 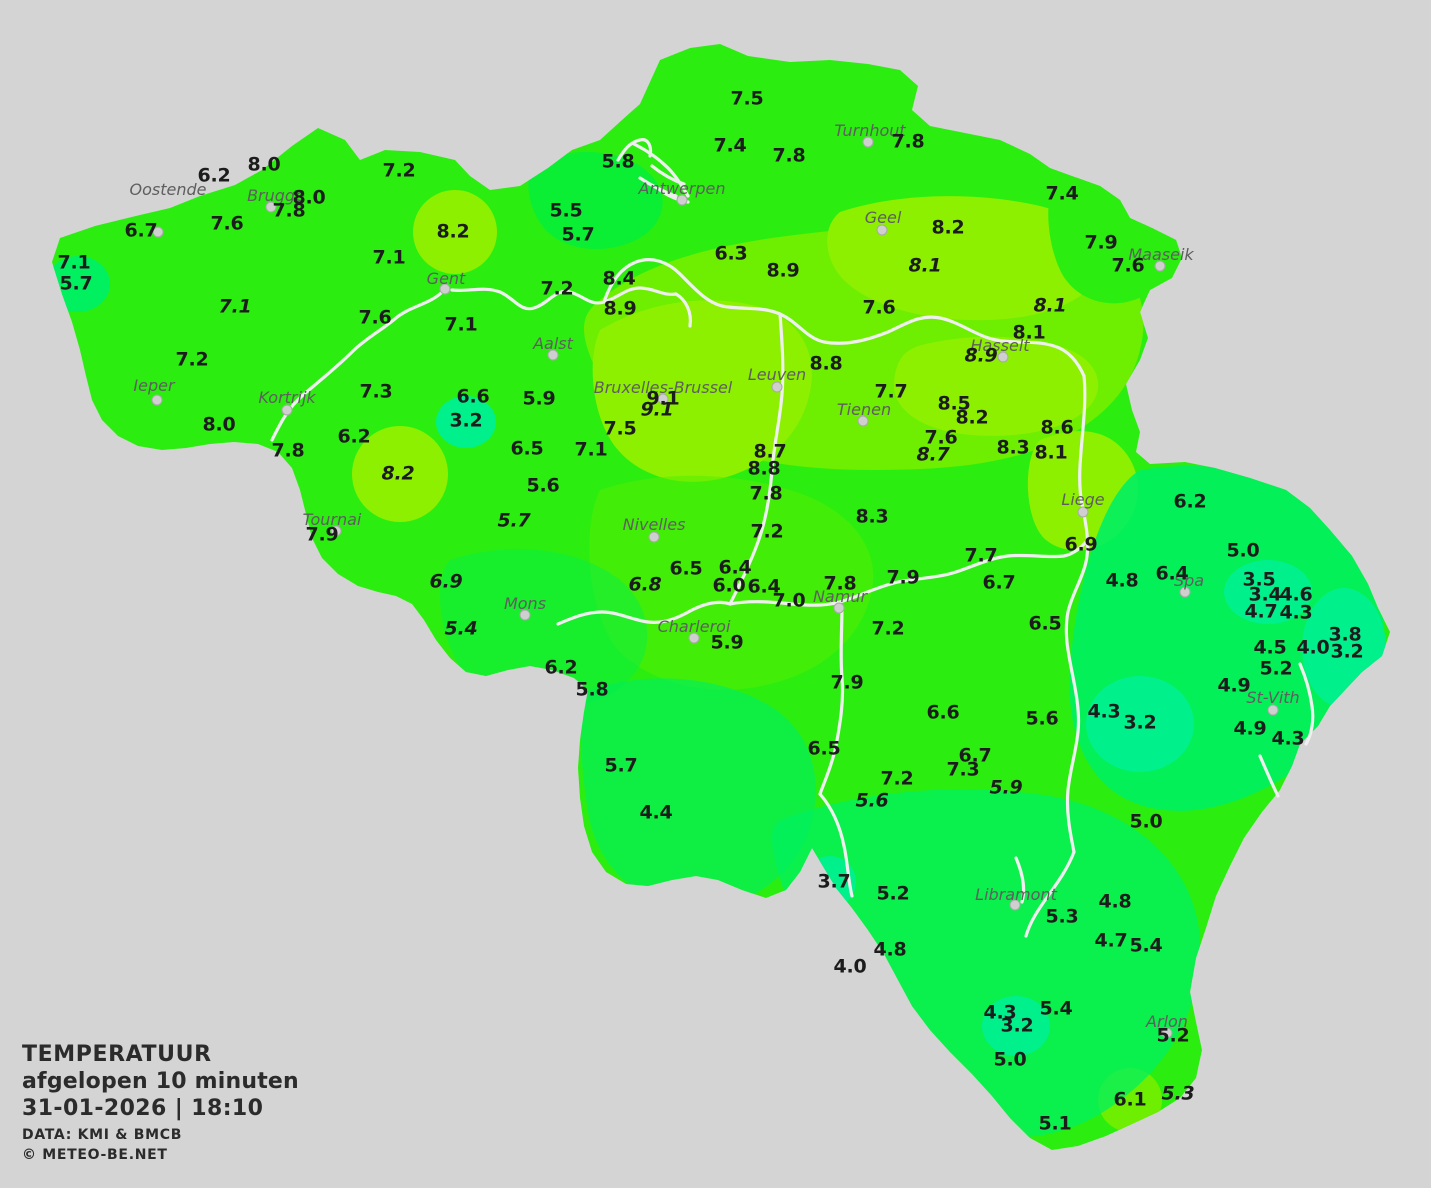 I want to click on city-label: Spa, so click(x=1189, y=580).